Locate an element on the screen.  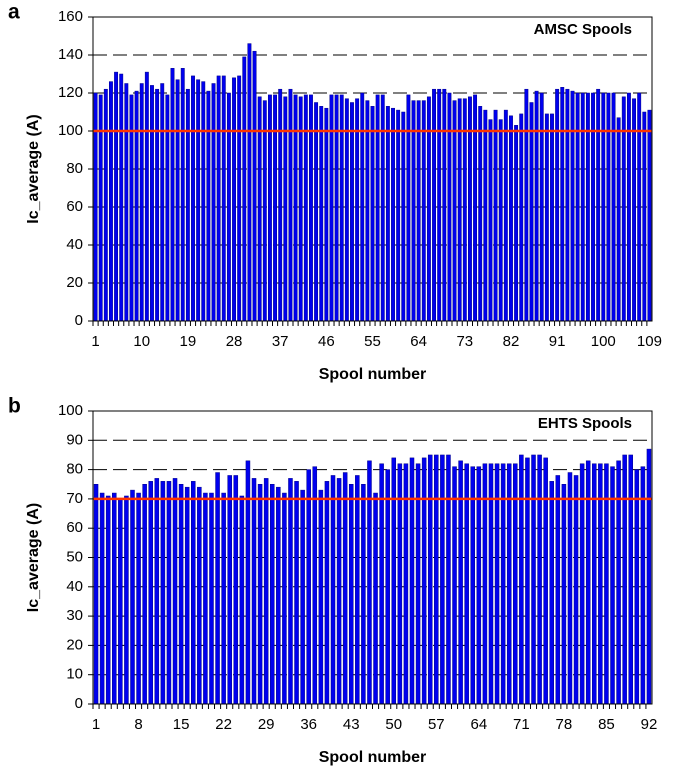
x-tick-label: 57 is located at coordinates (436, 724).